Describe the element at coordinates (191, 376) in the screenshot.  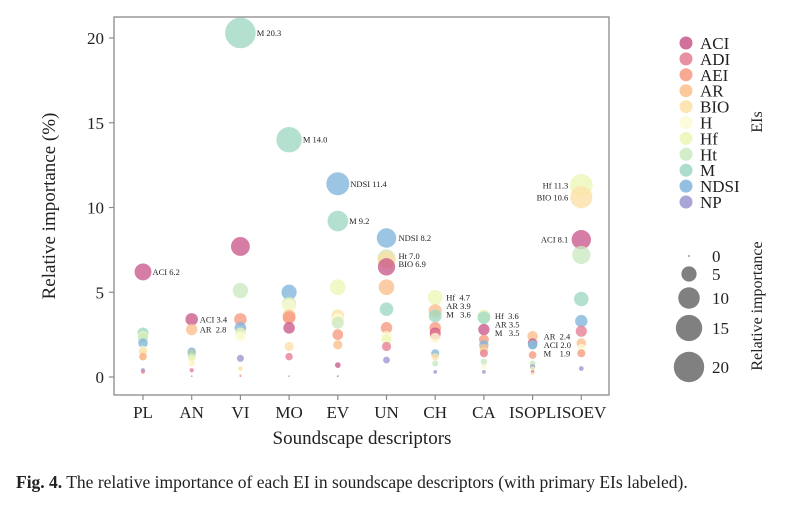
I see `bubble-np-an` at that location.